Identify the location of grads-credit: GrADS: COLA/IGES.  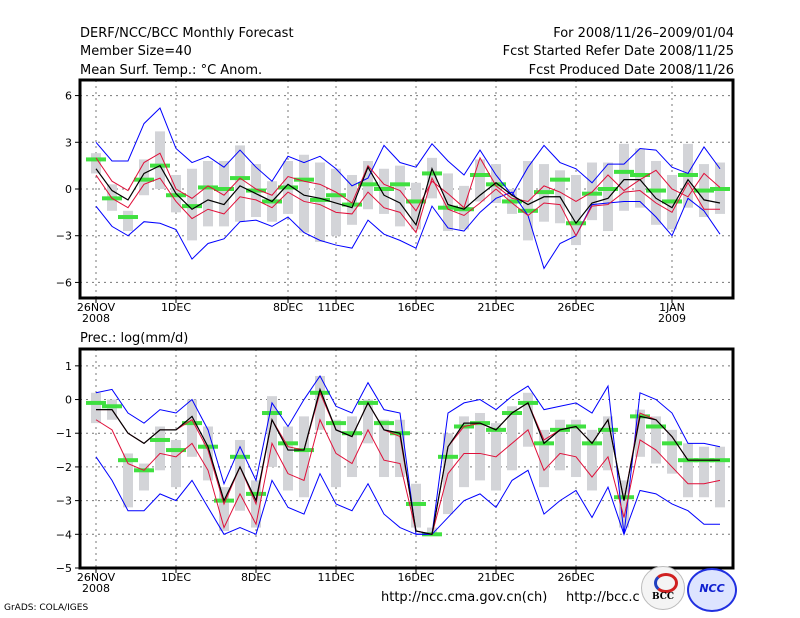
(46, 608).